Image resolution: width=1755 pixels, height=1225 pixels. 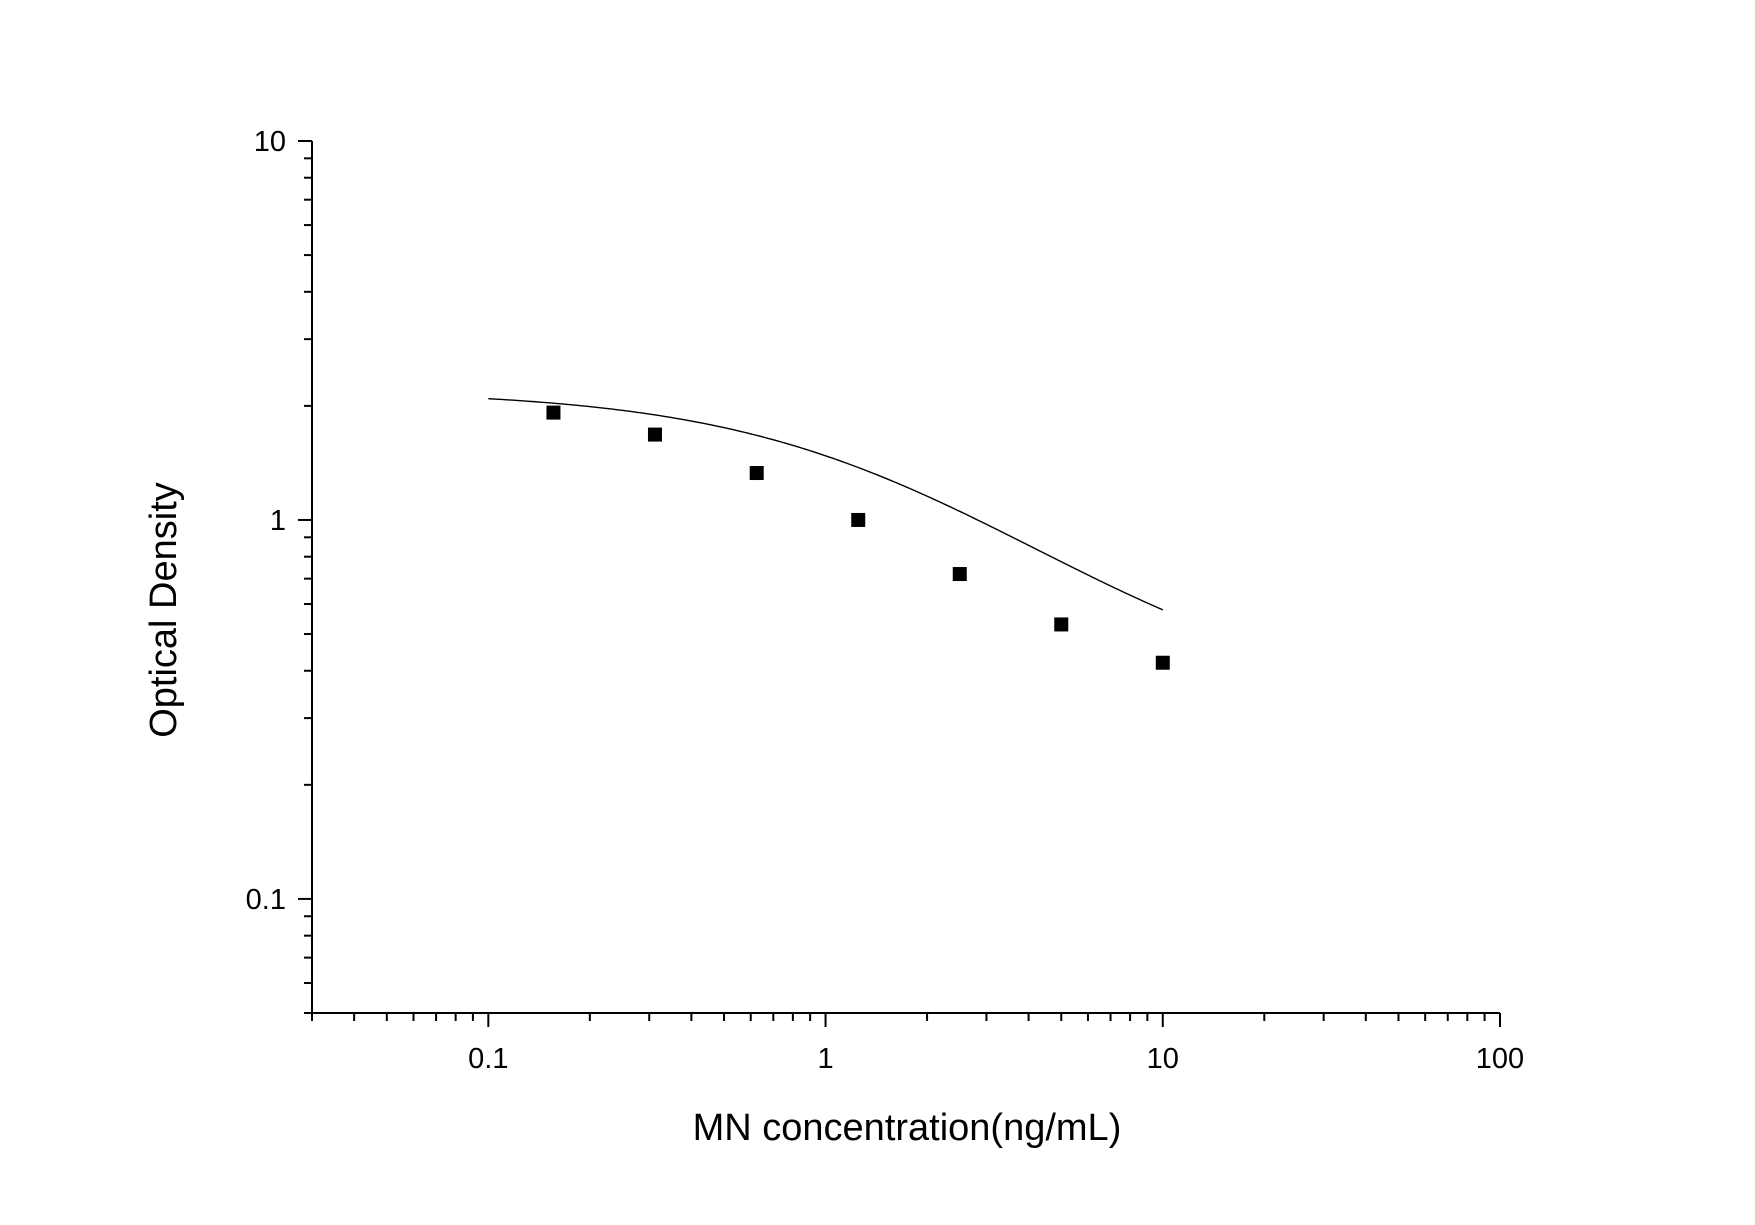 I want to click on y-tick-label: 0.1, so click(x=266, y=900).